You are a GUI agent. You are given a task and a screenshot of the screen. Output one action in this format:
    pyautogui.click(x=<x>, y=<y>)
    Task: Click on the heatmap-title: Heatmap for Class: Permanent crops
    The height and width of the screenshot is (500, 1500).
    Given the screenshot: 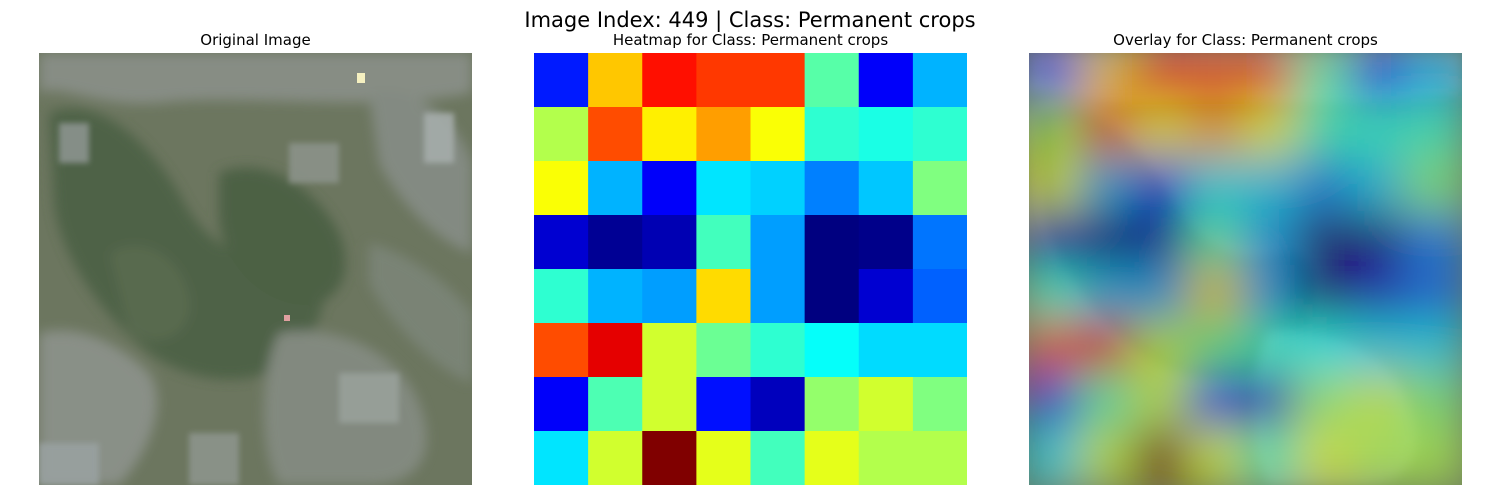 What is the action you would take?
    pyautogui.click(x=750, y=40)
    